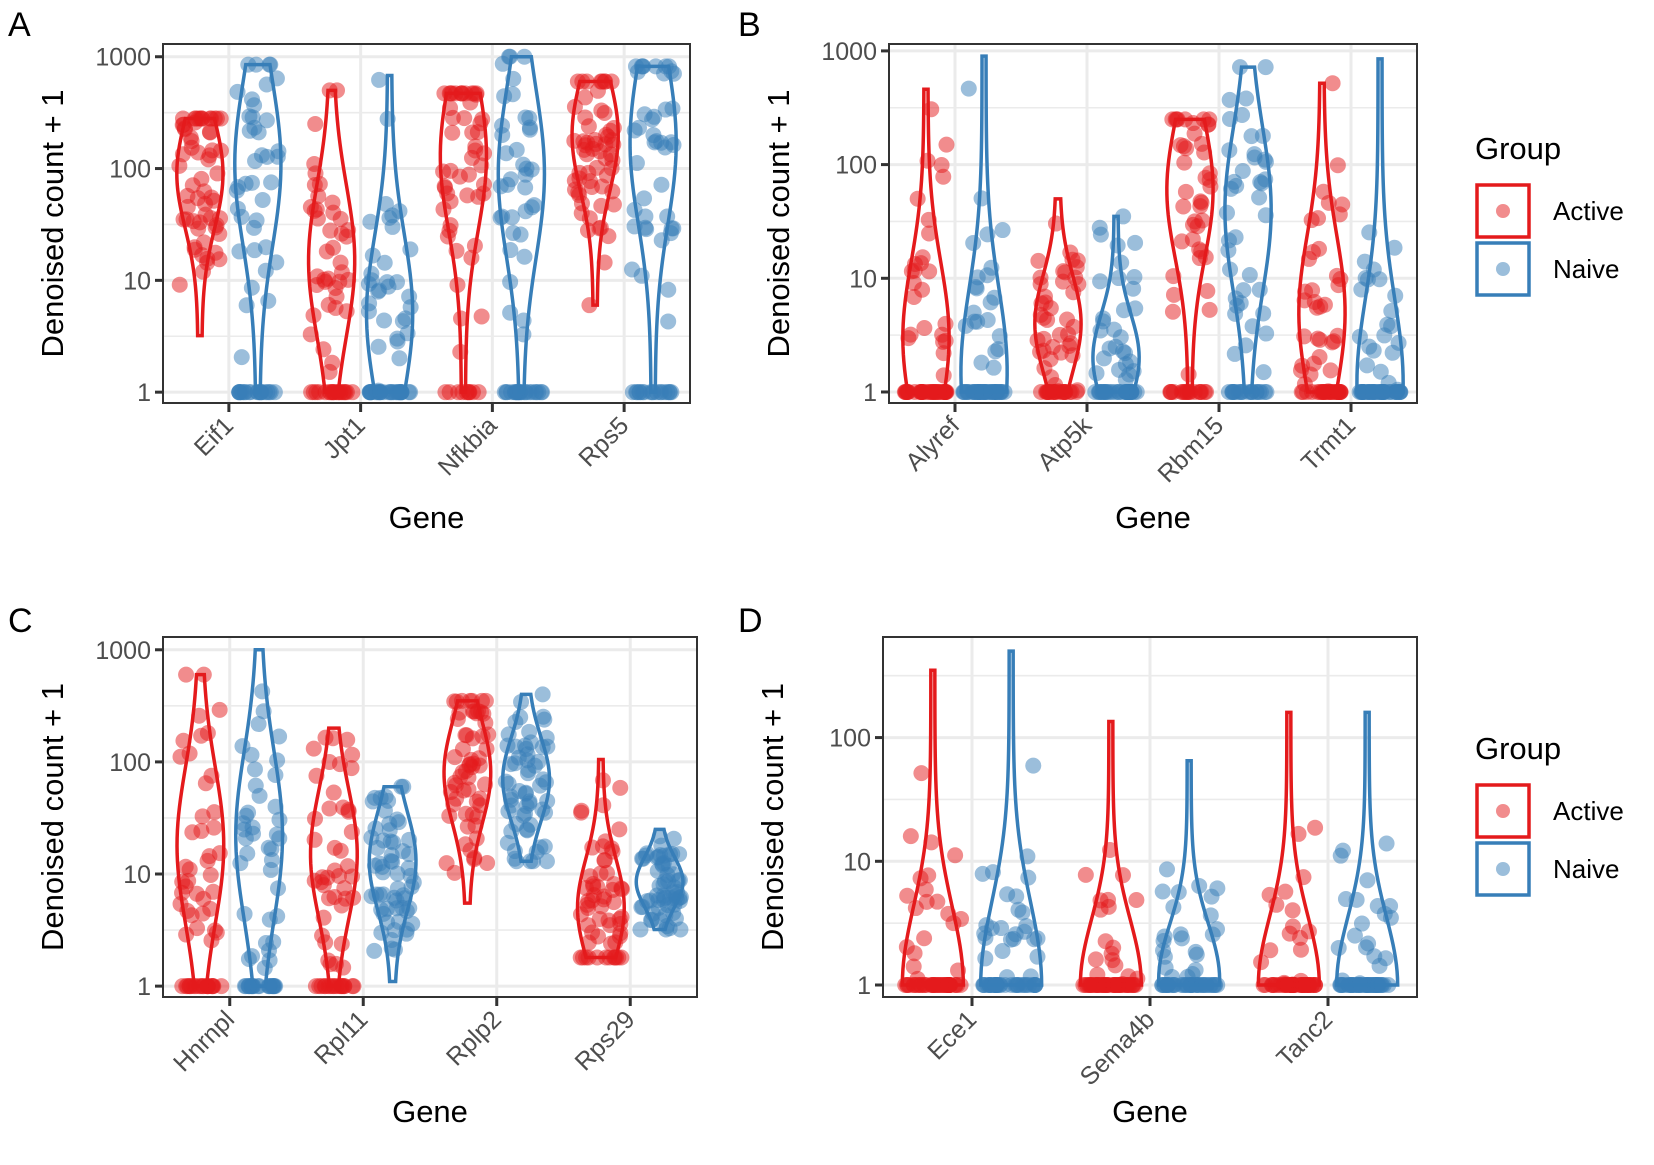  What do you see at coordinates (605, 1040) in the screenshot?
I see `x-tick-label: Rps29` at bounding box center [605, 1040].